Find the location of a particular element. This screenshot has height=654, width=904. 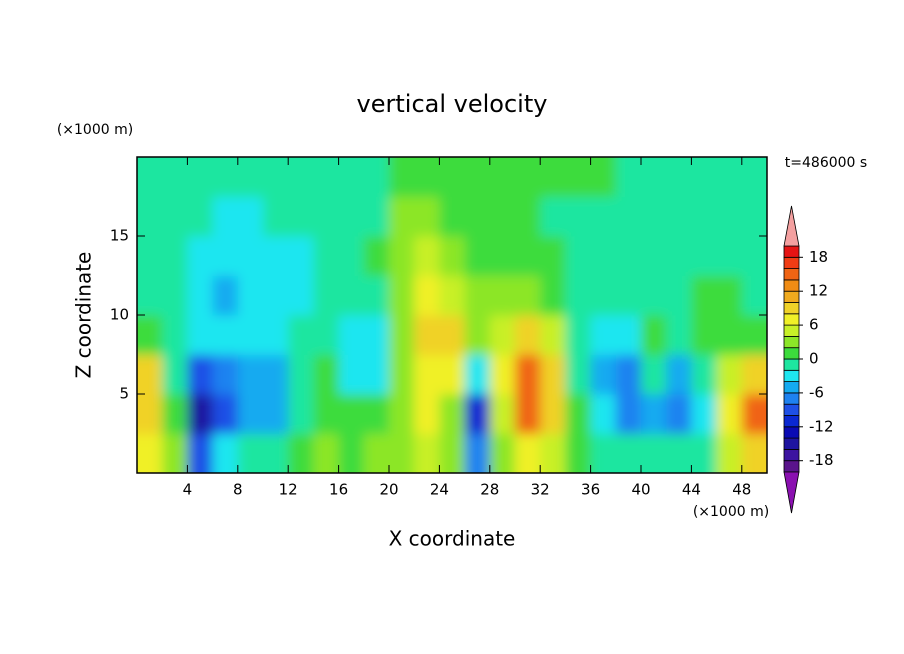

x-tick-label: 12 is located at coordinates (288, 490).